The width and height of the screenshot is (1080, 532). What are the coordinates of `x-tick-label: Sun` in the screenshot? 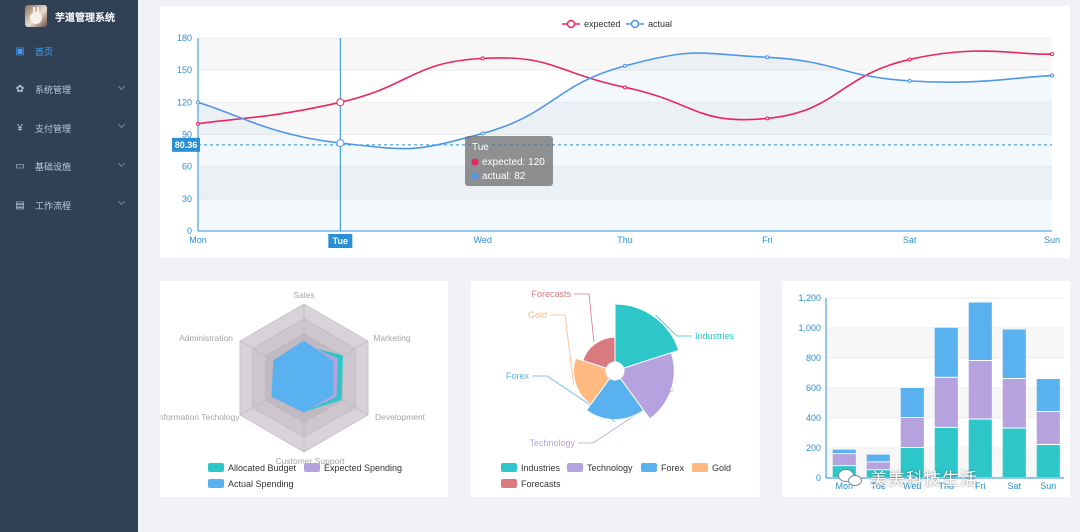 It's located at (1048, 486).